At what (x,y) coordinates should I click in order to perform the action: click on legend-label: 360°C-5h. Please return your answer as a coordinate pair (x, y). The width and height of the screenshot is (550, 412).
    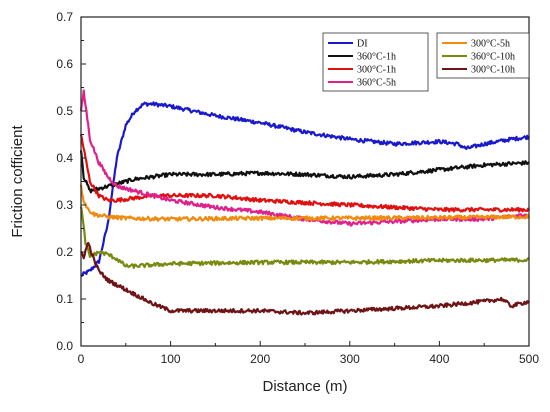
    Looking at the image, I should click on (376, 83).